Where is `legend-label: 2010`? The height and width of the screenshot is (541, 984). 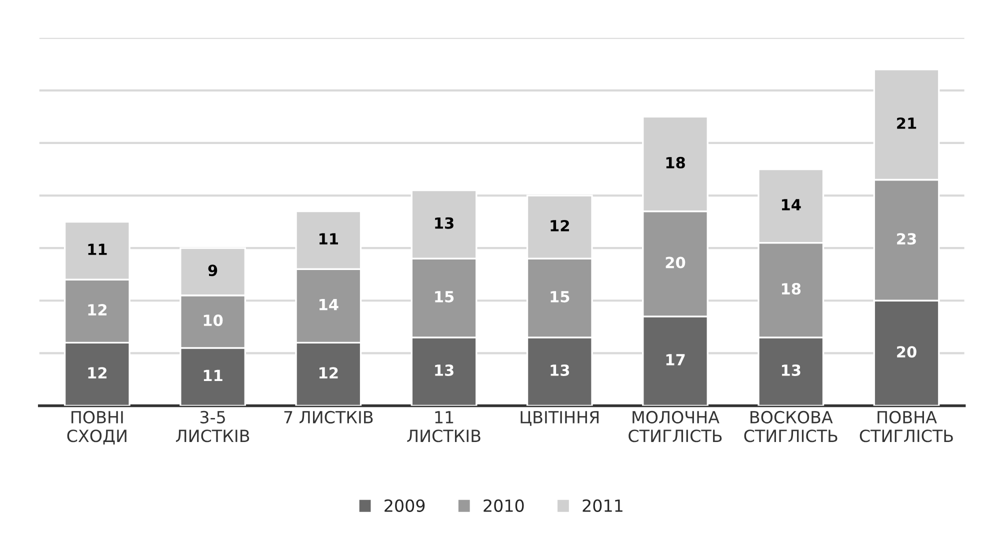
legend-label: 2010 is located at coordinates (504, 505).